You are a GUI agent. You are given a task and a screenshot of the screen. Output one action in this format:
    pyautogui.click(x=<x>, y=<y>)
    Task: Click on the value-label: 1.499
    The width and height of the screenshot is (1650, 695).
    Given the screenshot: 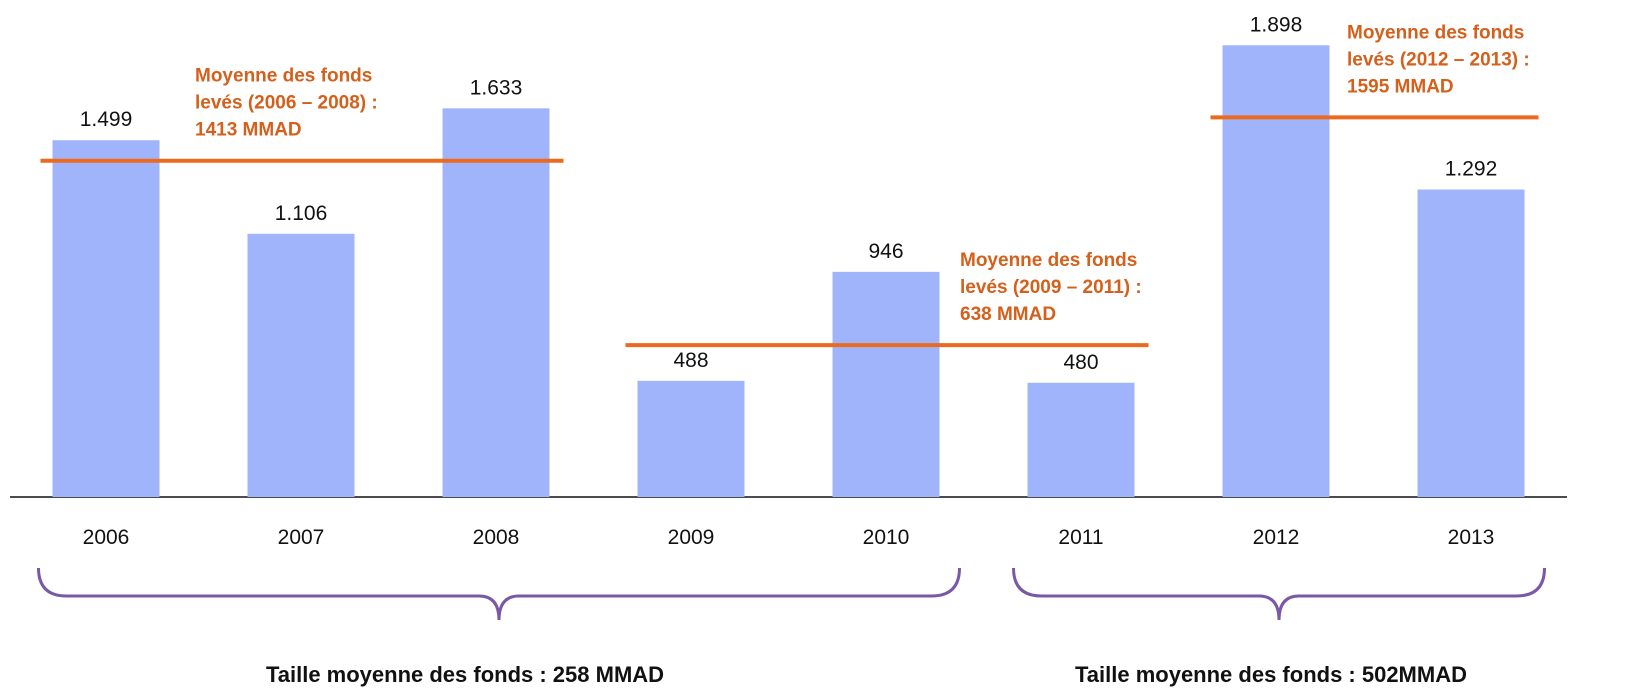 What is the action you would take?
    pyautogui.click(x=106, y=119)
    